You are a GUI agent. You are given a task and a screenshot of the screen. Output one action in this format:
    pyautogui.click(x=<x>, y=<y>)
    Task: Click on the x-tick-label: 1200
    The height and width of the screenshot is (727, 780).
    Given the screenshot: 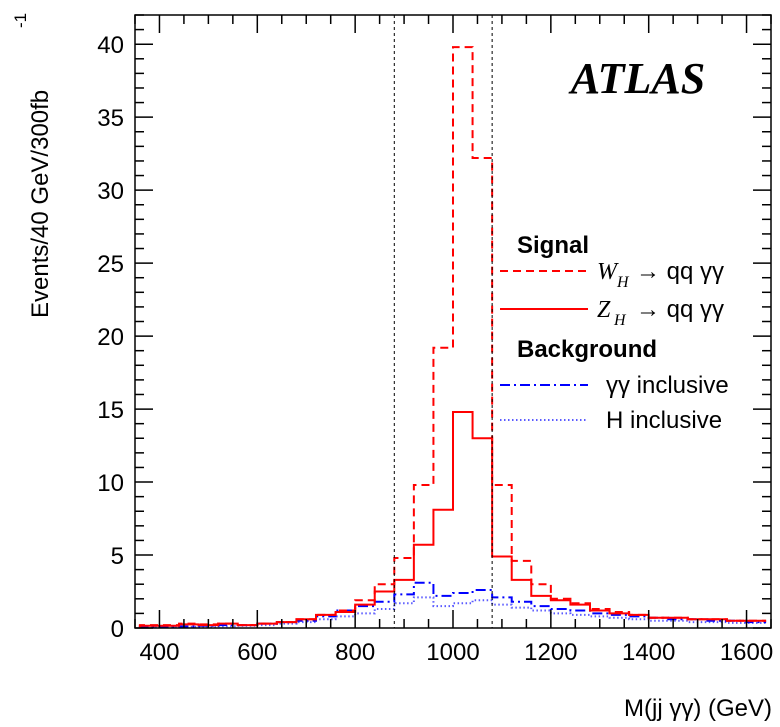 What is the action you would take?
    pyautogui.click(x=550, y=652)
    